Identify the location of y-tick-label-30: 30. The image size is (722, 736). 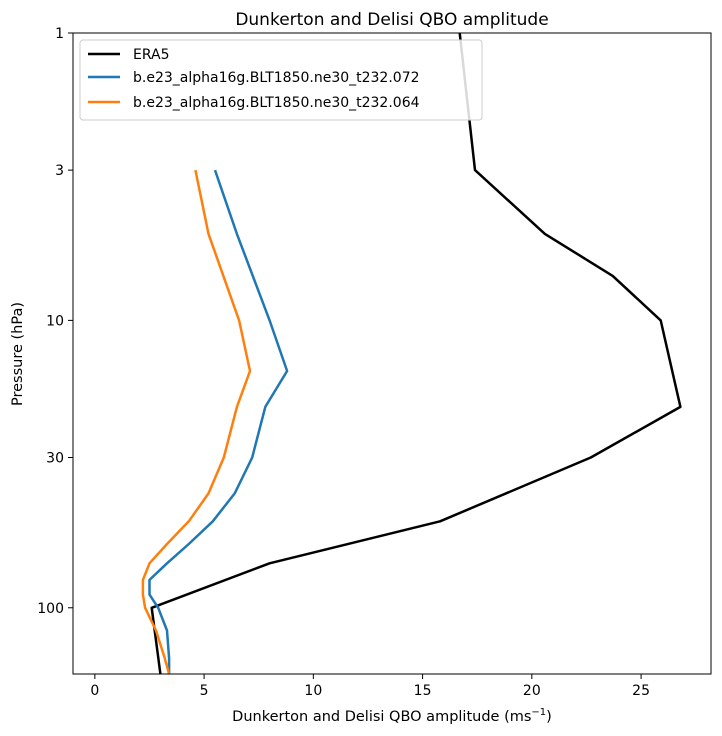
(55, 459).